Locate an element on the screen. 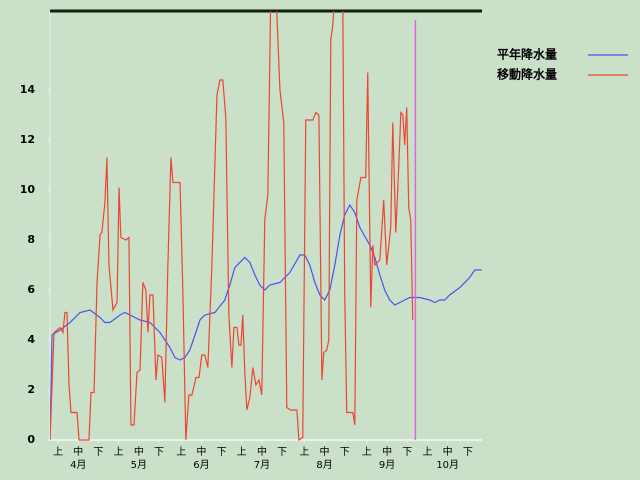 This screenshot has height=480, width=640. month-label: 4月 is located at coordinates (78, 465).